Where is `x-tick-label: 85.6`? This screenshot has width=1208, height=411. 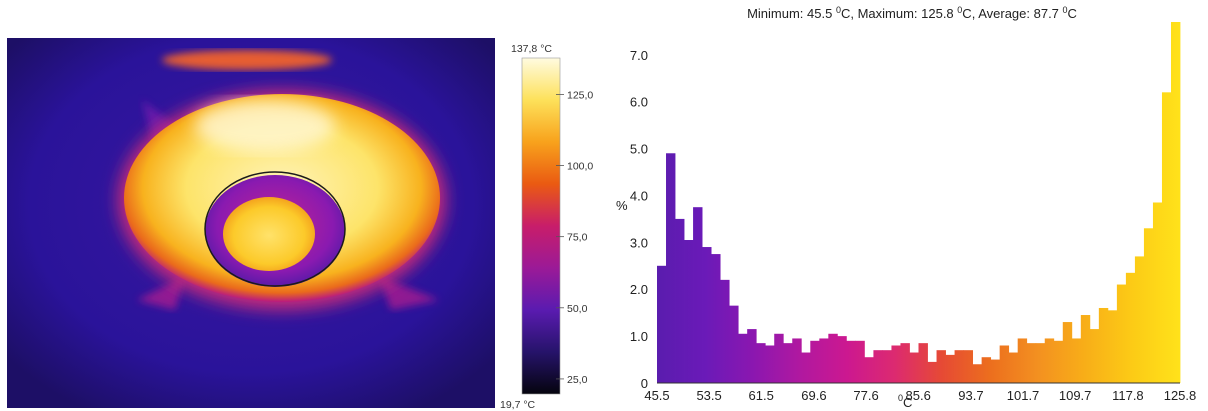 x-tick-label: 85.6 is located at coordinates (918, 395).